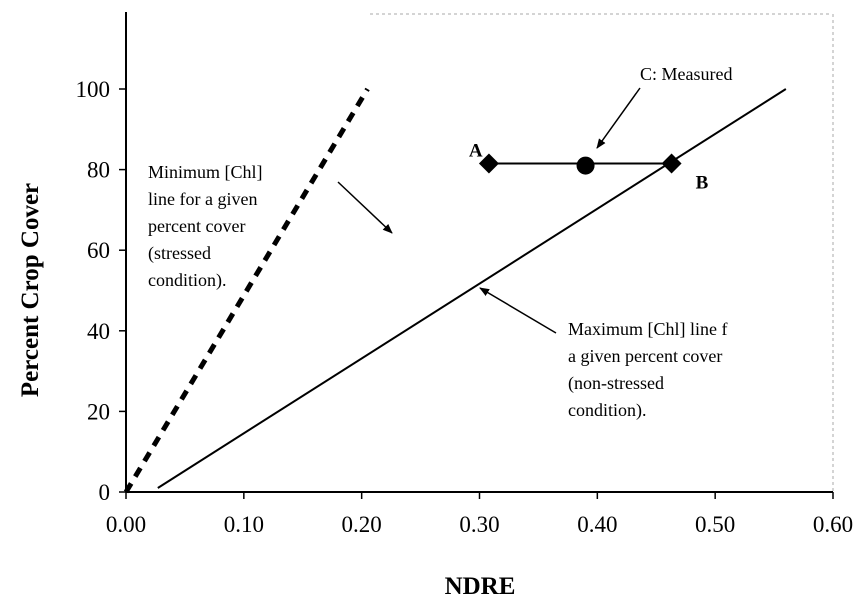 The width and height of the screenshot is (858, 601). I want to click on x-tick-label: 0.40, so click(597, 524).